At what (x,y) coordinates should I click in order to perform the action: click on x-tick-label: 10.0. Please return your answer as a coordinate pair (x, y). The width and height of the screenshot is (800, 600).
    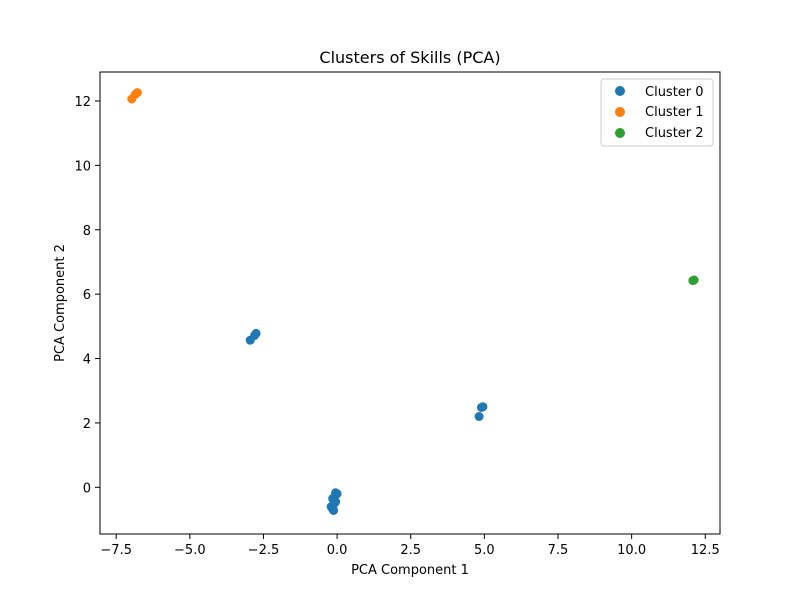
    Looking at the image, I should click on (631, 550).